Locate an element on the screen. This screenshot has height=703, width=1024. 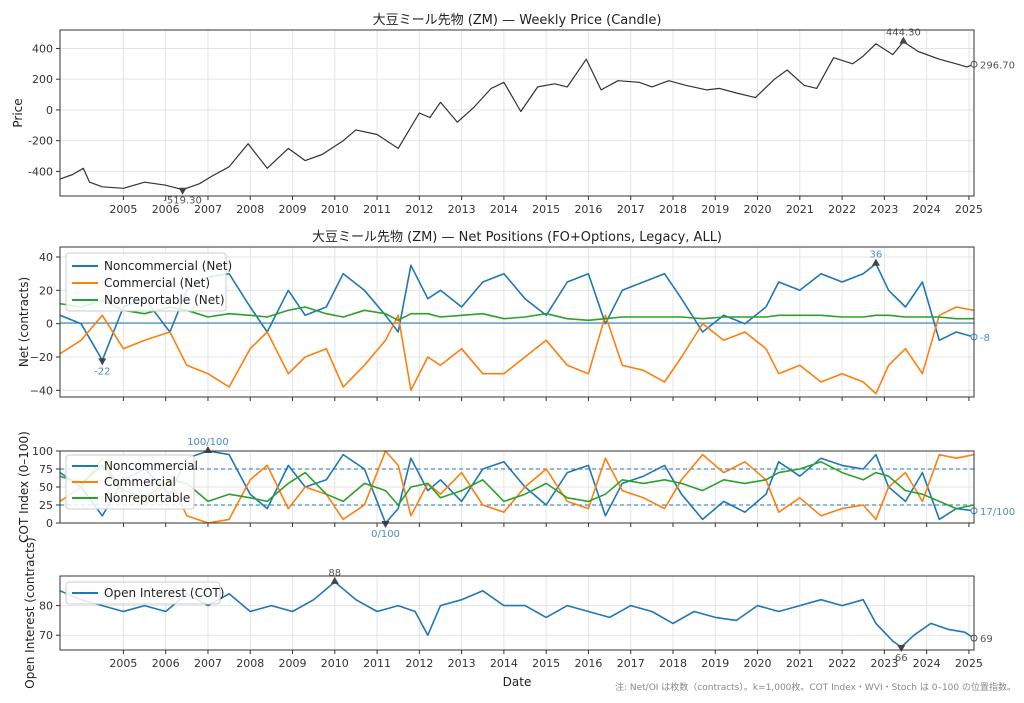
oi-legend-label: Open Interest (COT) is located at coordinates (164, 593).